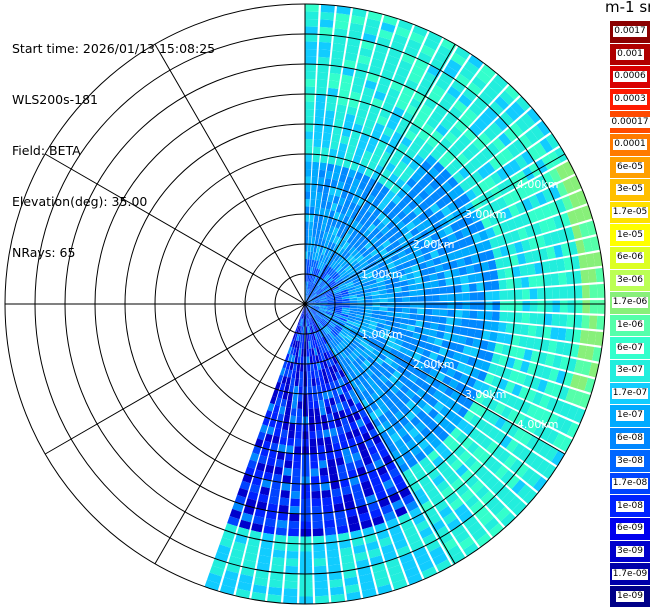  What do you see at coordinates (630, 100) in the screenshot?
I see `colorbar-level-label: 0.0003` at bounding box center [630, 100].